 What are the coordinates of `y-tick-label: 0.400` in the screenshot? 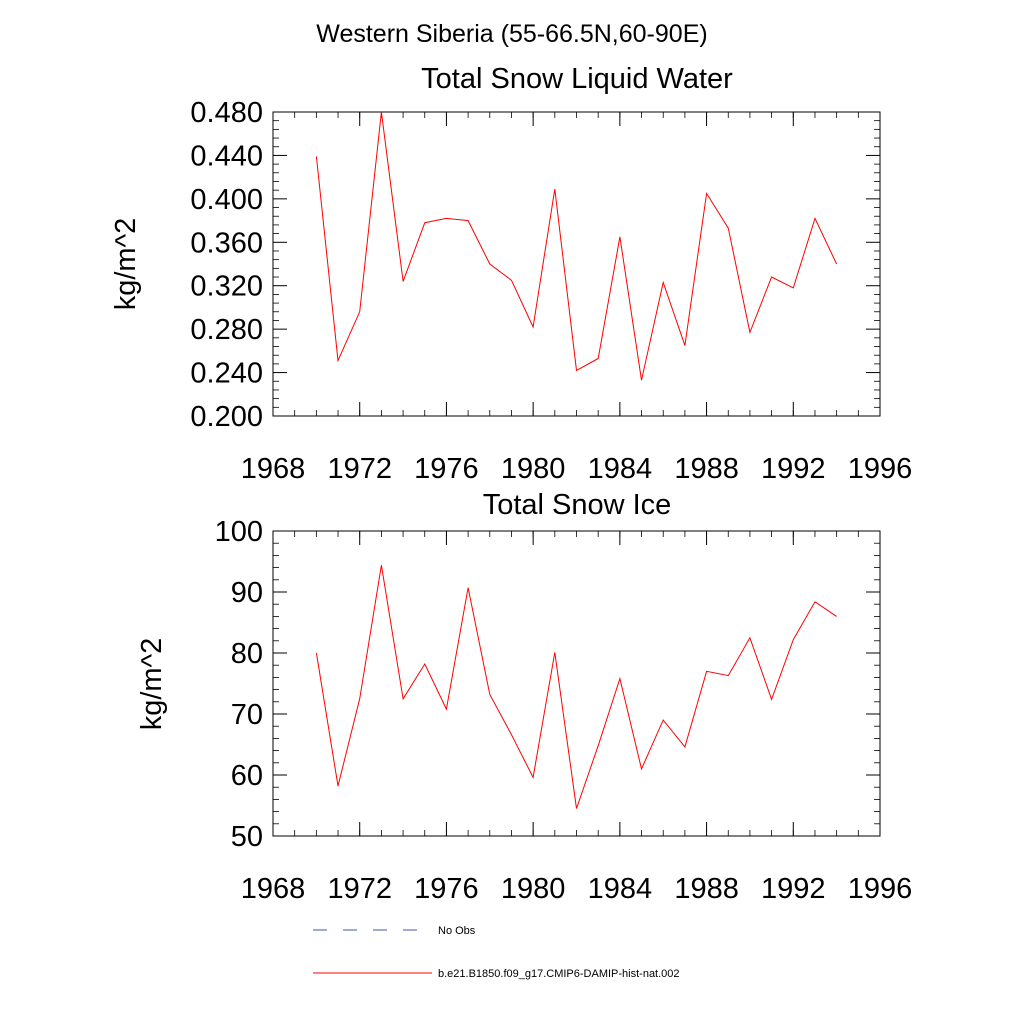 It's located at (226, 200).